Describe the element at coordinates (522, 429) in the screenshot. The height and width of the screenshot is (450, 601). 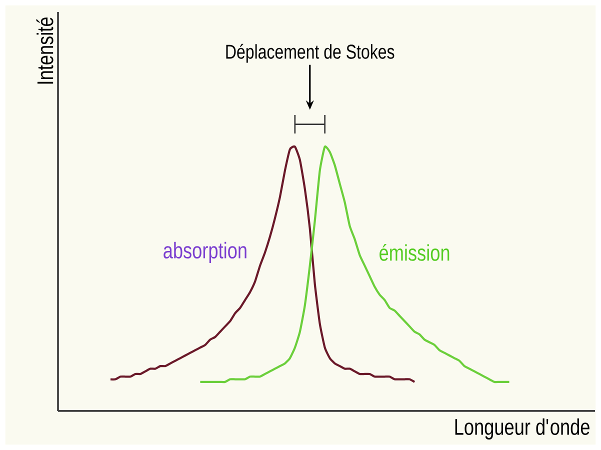
I see `x-axis-title: Longueur d'onde` at that location.